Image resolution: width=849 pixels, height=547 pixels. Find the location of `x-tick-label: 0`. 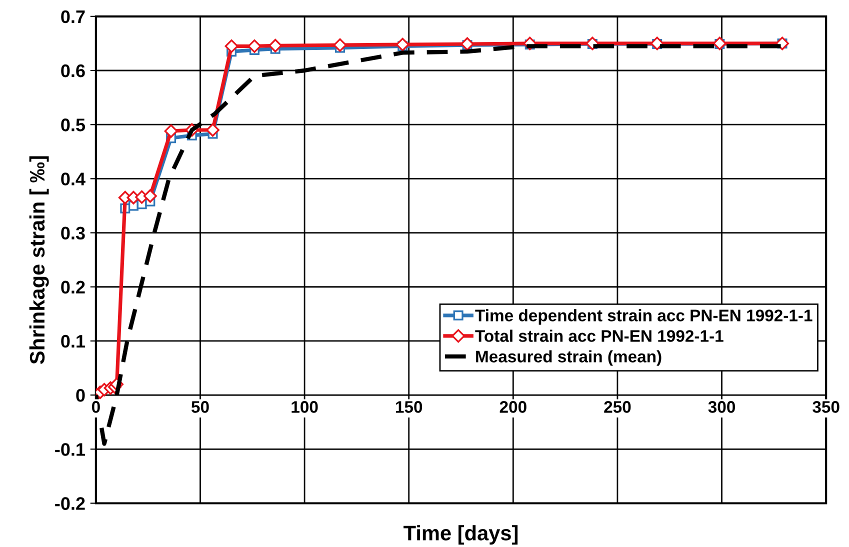

x-tick-label: 0 is located at coordinates (96, 407).